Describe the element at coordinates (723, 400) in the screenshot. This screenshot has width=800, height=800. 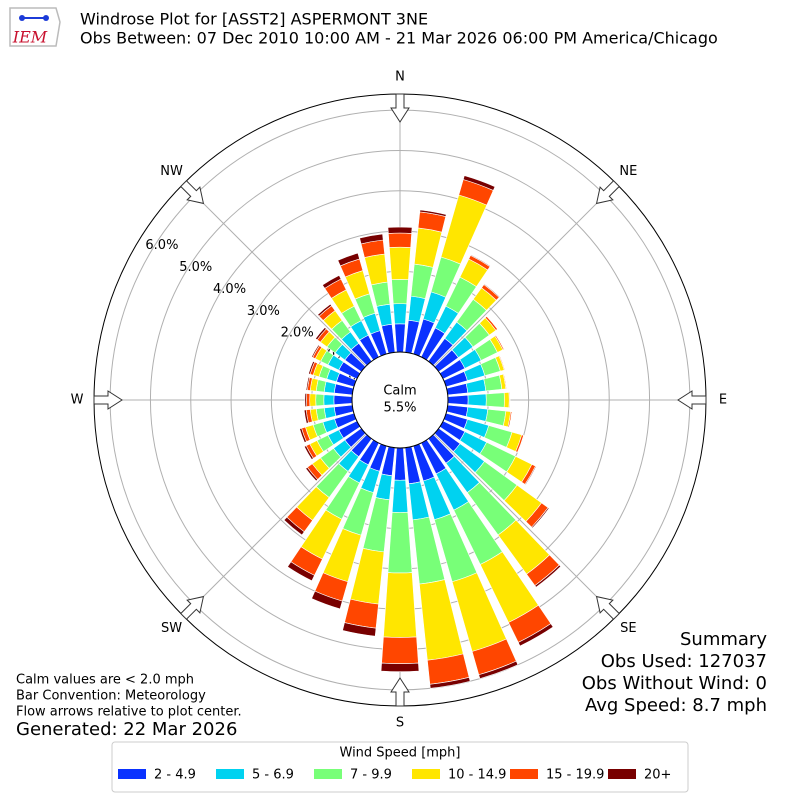
I see `x-tick-label: E` at that location.